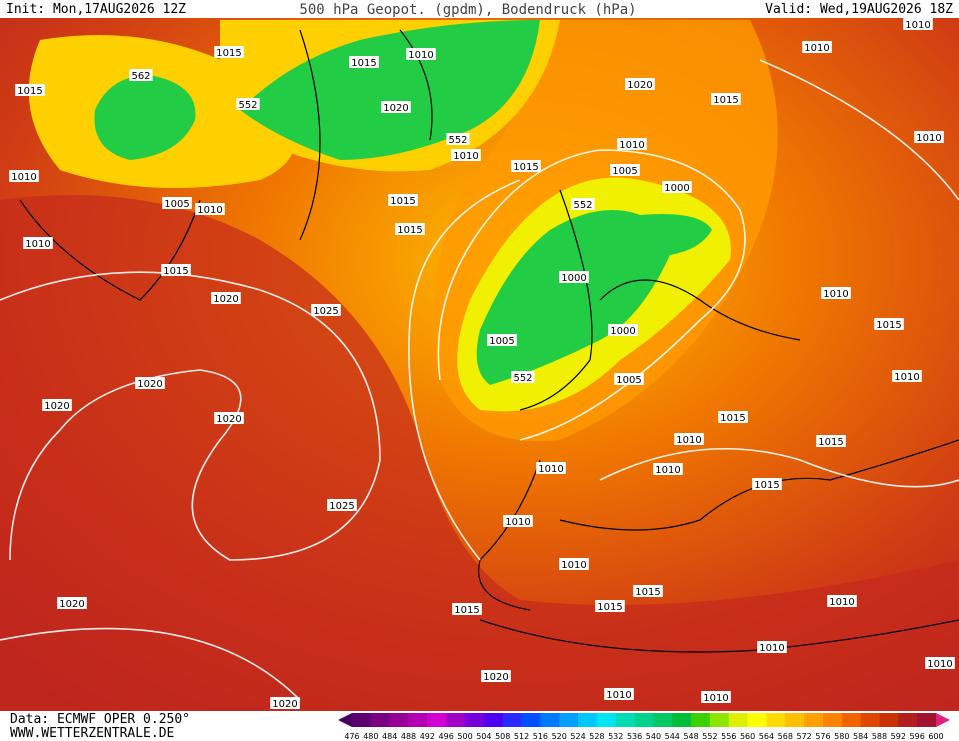  What do you see at coordinates (803, 736) in the screenshot?
I see `colorbar-label: 572` at bounding box center [803, 736].